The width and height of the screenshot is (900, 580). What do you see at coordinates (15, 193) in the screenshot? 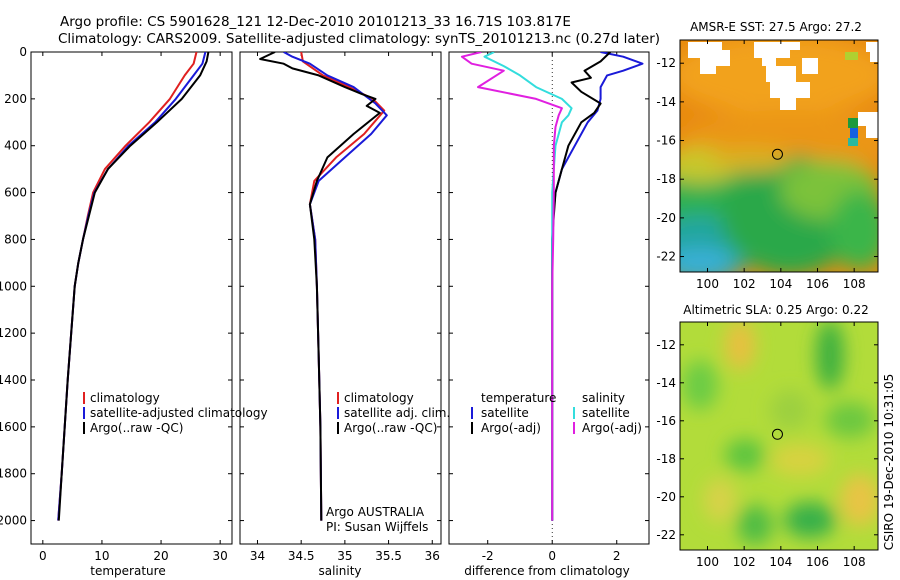
I see `temperature-y-tick-label: 600` at bounding box center [15, 193].